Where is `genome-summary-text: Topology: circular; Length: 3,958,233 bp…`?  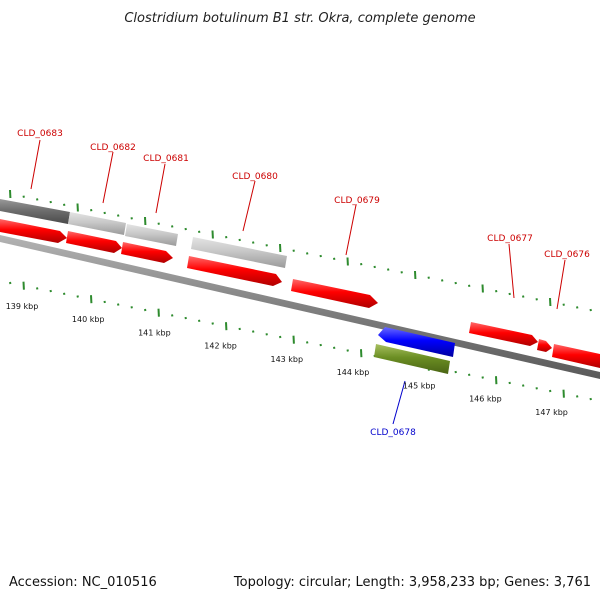 genome-summary-text: Topology: circular; Length: 3,958,233 bp… is located at coordinates (412, 582).